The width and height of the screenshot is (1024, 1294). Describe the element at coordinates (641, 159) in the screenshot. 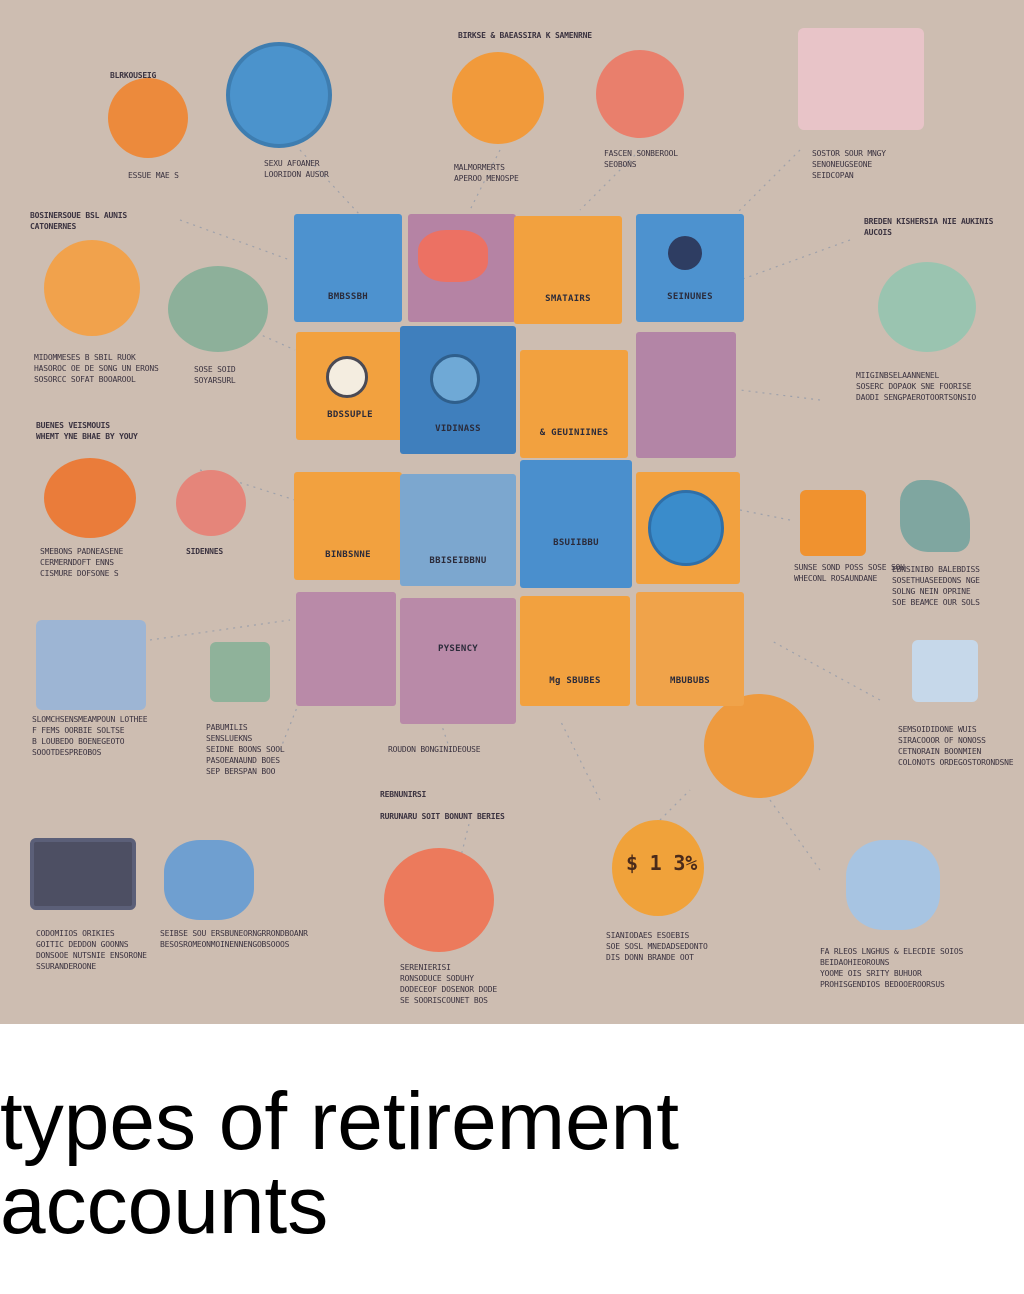

I see `note-5: FASCEN SONBEROOL SEOBONS` at that location.